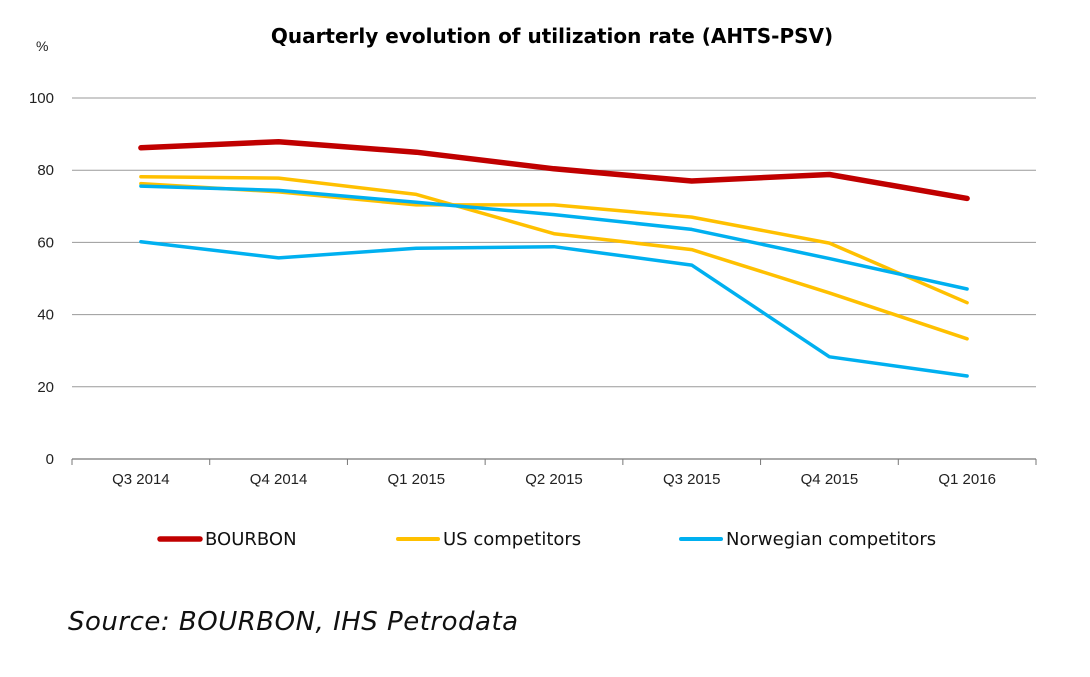 This screenshot has height=677, width=1090. Describe the element at coordinates (692, 479) in the screenshot. I see `x-tick-label: Q3 2015` at that location.